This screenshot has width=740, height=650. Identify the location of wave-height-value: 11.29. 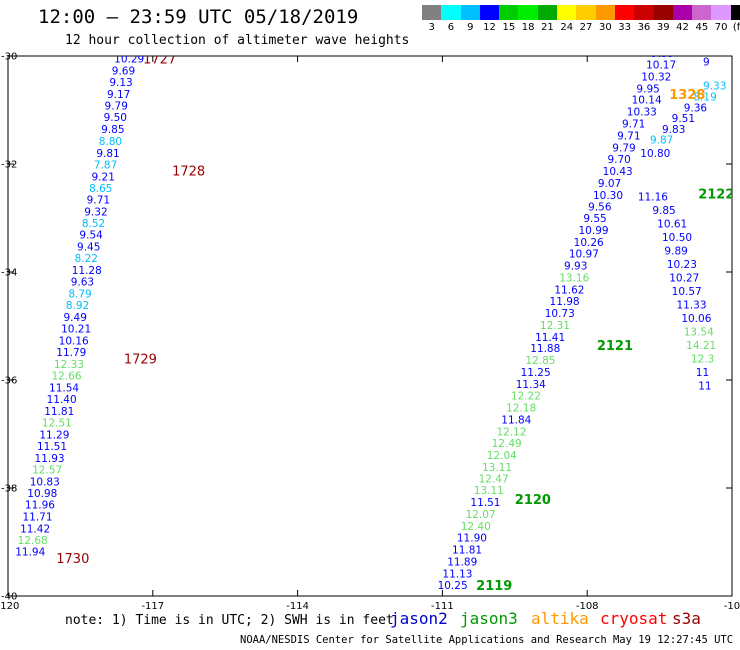
(54, 436).